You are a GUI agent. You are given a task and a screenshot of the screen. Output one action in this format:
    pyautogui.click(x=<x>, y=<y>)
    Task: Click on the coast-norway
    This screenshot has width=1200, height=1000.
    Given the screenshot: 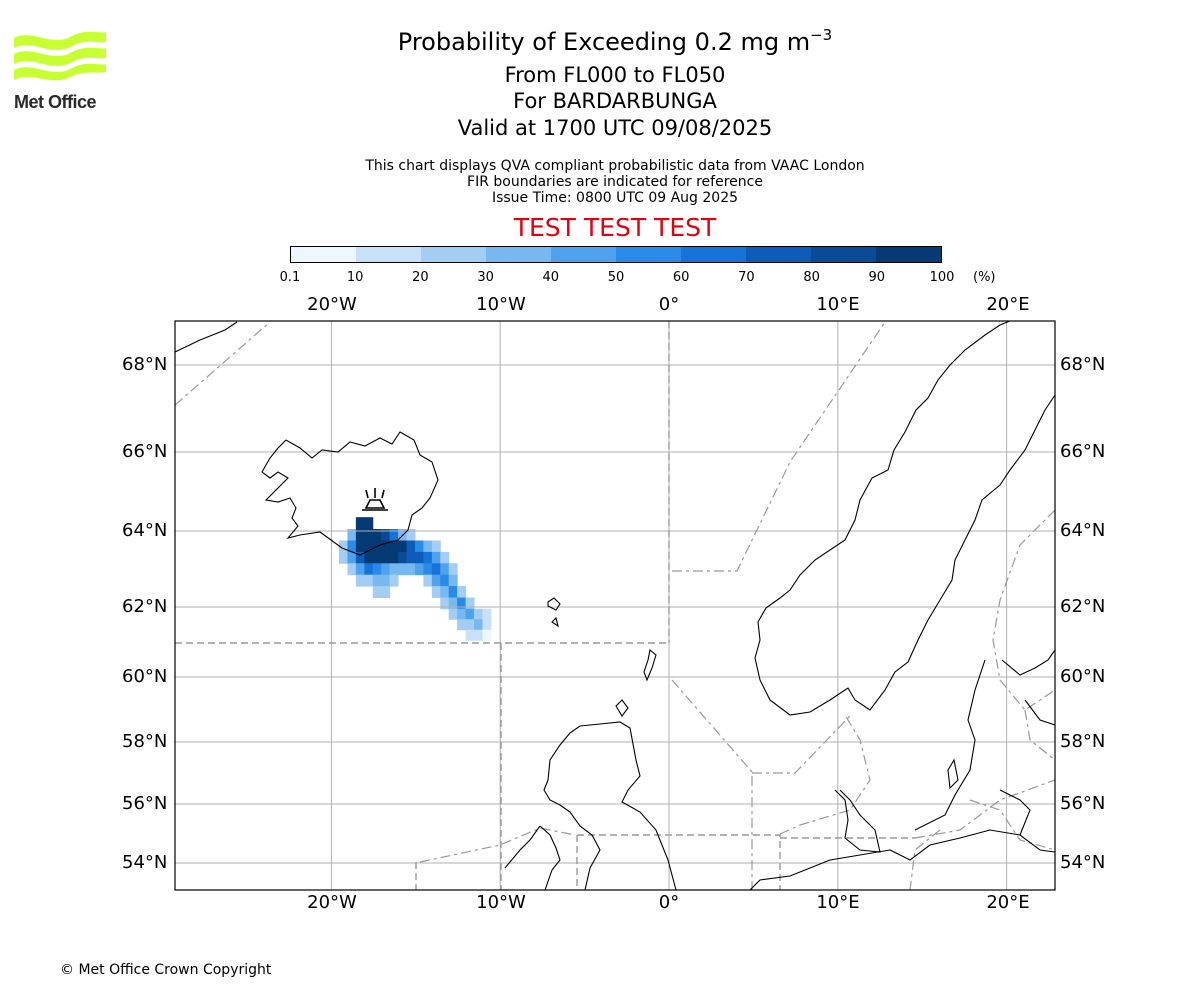 What is the action you would take?
    pyautogui.click(x=882, y=490)
    